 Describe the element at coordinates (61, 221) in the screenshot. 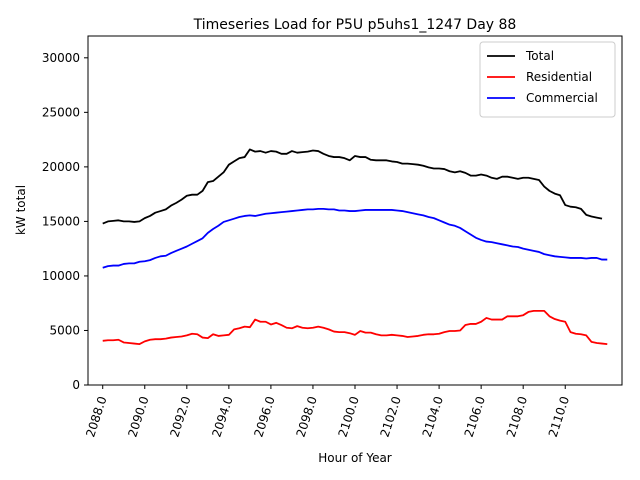

I see `y-tick-label: 15000` at that location.